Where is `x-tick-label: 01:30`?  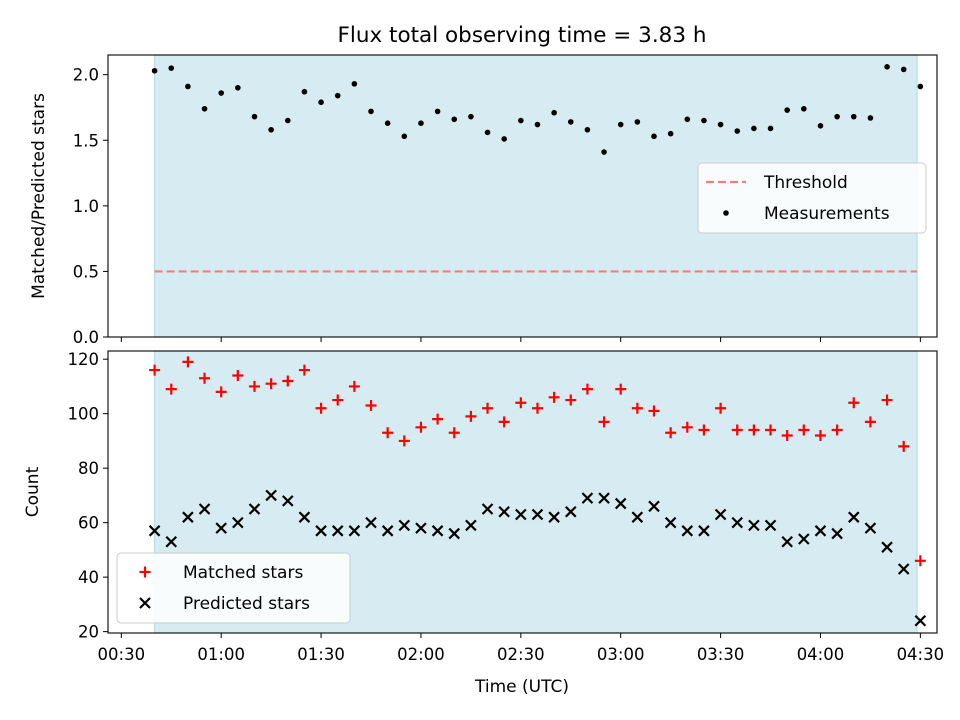
x-tick-label: 01:30 is located at coordinates (321, 654).